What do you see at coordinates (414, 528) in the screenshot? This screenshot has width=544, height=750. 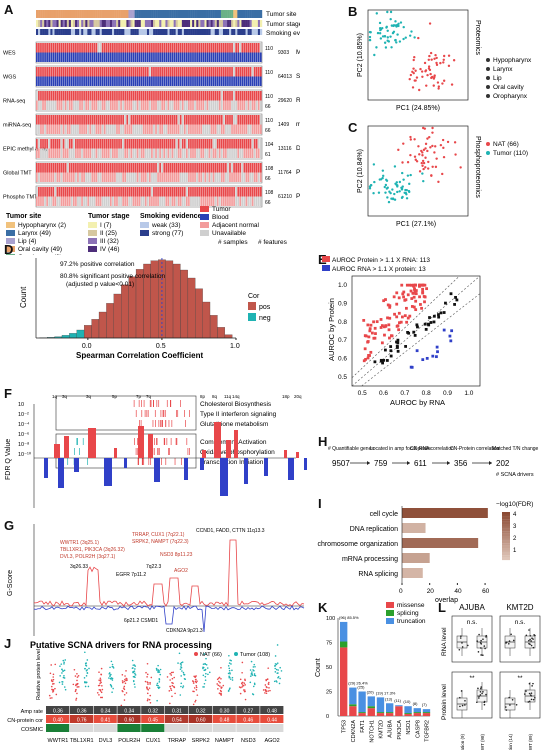 I see `overlap-bar` at bounding box center [414, 528].